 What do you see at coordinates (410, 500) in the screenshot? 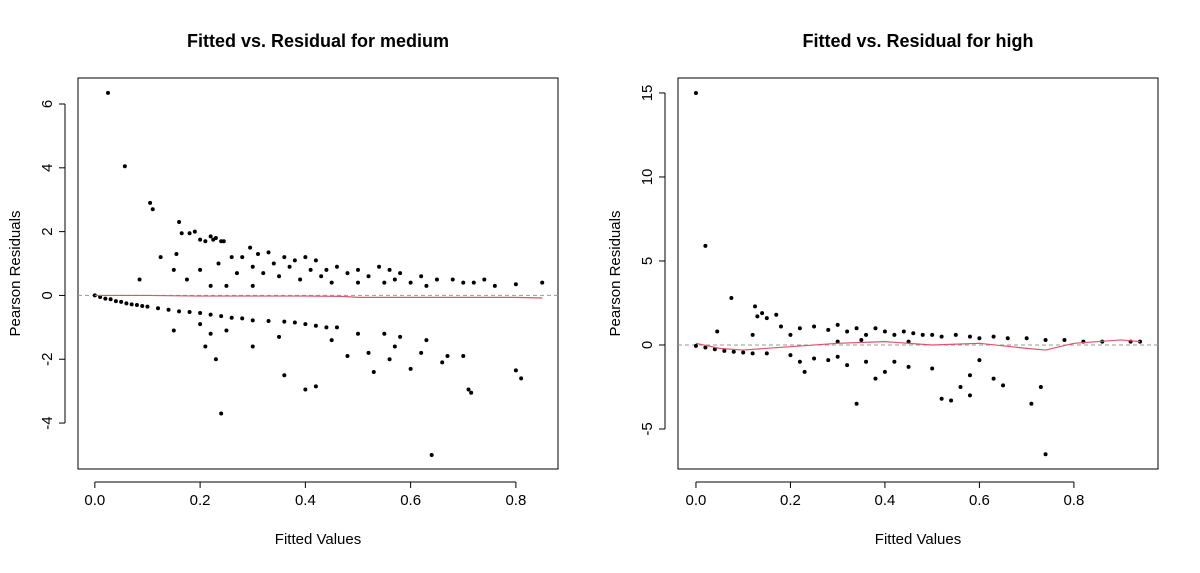
I see `x-tick-label: 0.6` at bounding box center [410, 500].